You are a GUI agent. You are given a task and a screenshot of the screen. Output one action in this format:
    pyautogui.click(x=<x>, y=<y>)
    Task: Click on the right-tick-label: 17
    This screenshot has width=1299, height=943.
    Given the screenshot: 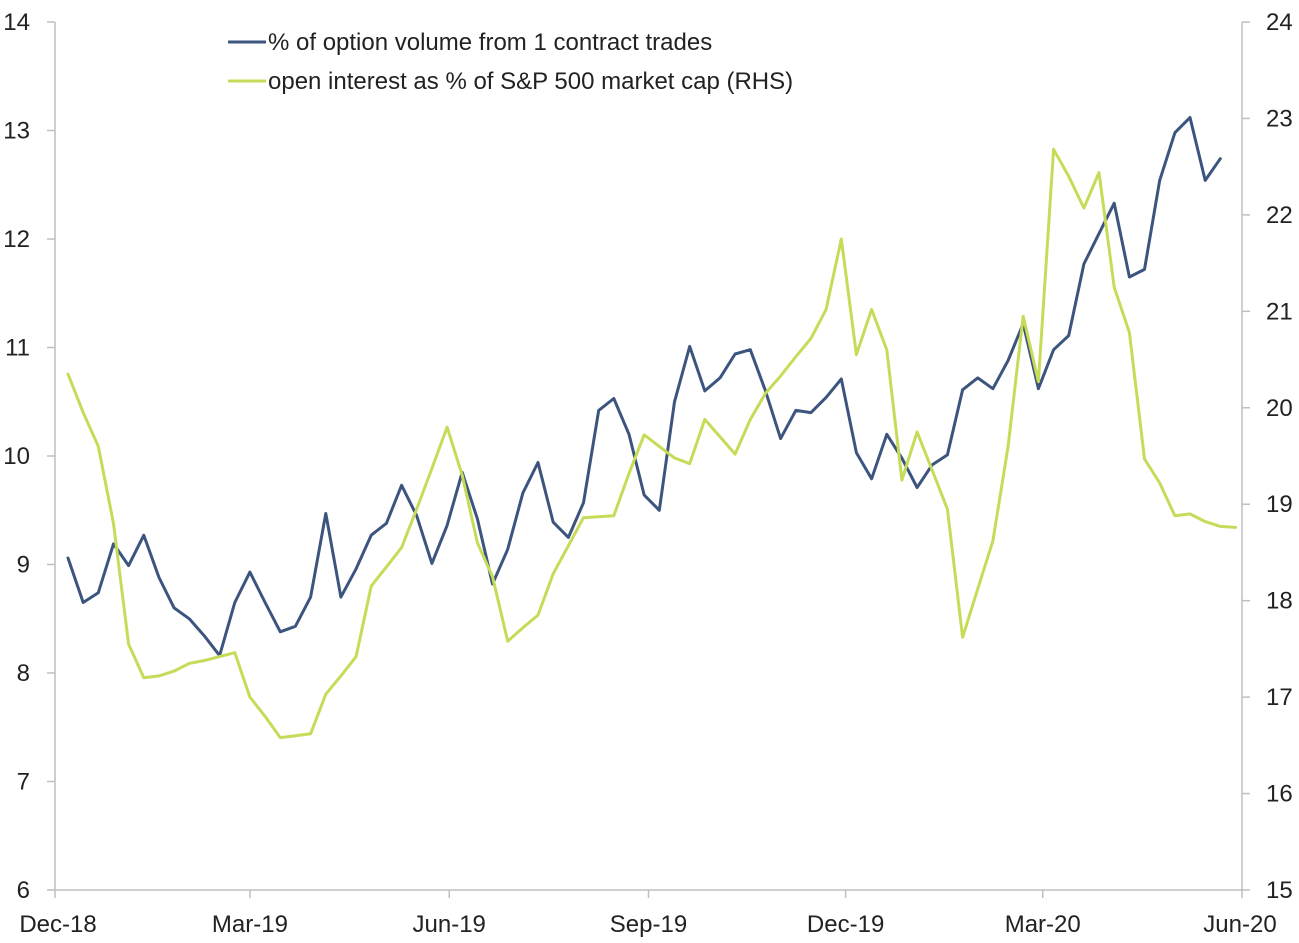 What is the action you would take?
    pyautogui.click(x=1279, y=697)
    